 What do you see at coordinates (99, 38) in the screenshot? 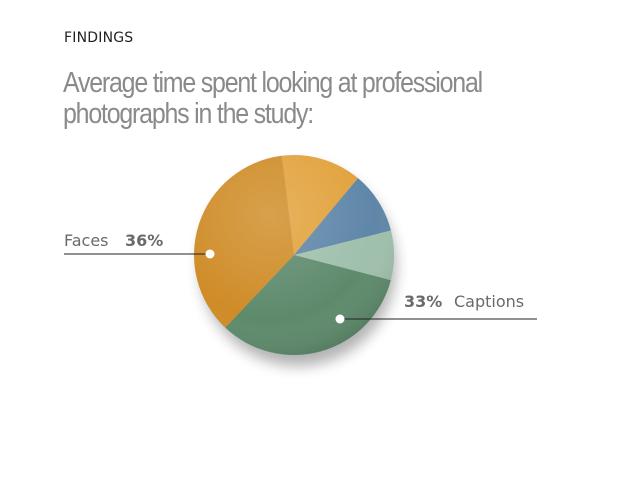
I see `kicker: FINDINGS` at bounding box center [99, 38].